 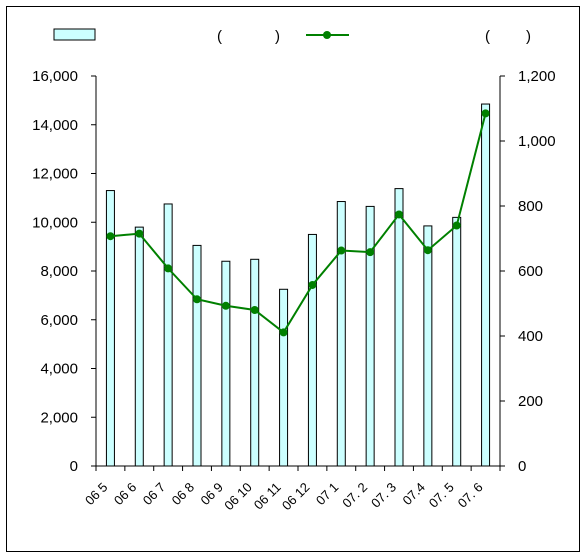 I want to click on y-right-tick-label: 1,000, so click(x=537, y=141).